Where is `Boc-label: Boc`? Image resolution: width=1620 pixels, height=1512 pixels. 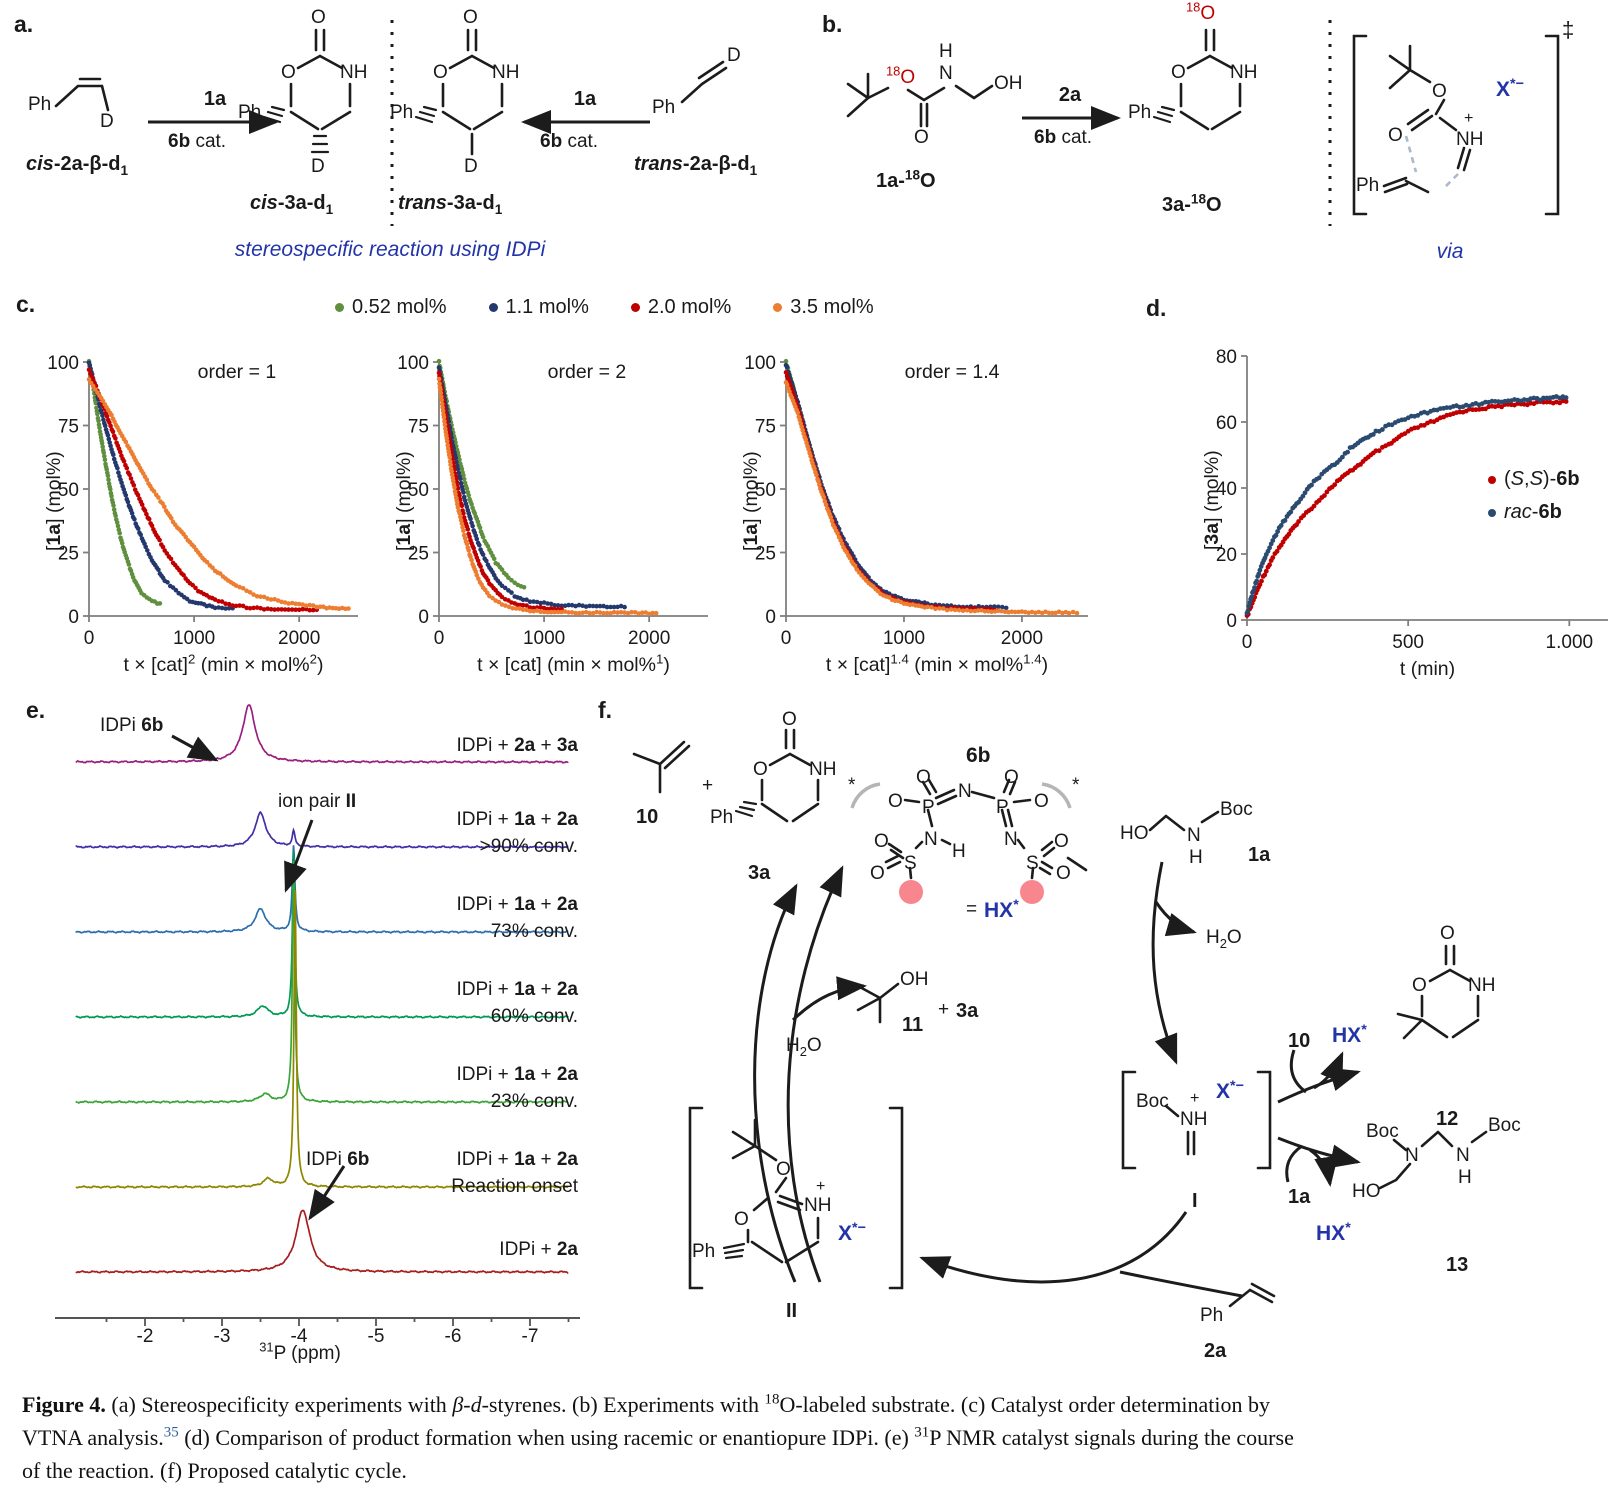 Boc-label: Boc is located at coordinates (1236, 809).